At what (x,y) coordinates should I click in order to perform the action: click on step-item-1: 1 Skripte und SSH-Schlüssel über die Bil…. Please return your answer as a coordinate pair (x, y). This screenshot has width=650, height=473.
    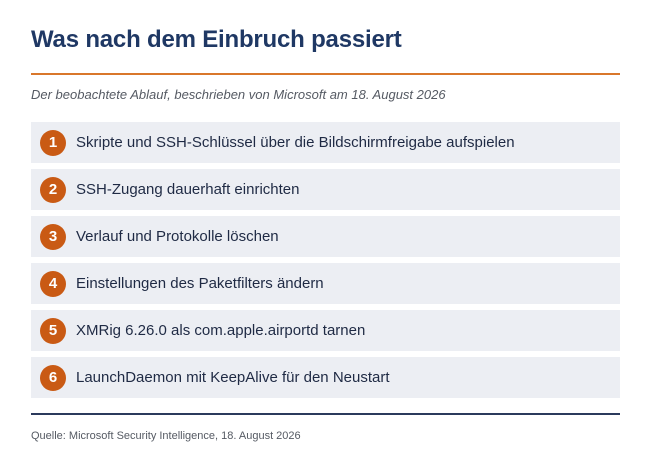
    Looking at the image, I should click on (325, 142).